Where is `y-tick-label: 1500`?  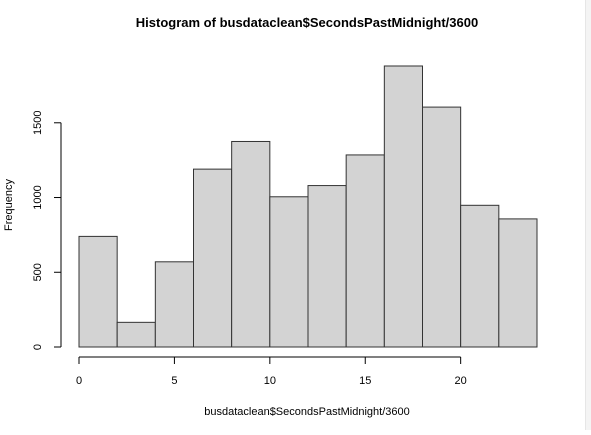
y-tick-label: 1500 is located at coordinates (38, 123).